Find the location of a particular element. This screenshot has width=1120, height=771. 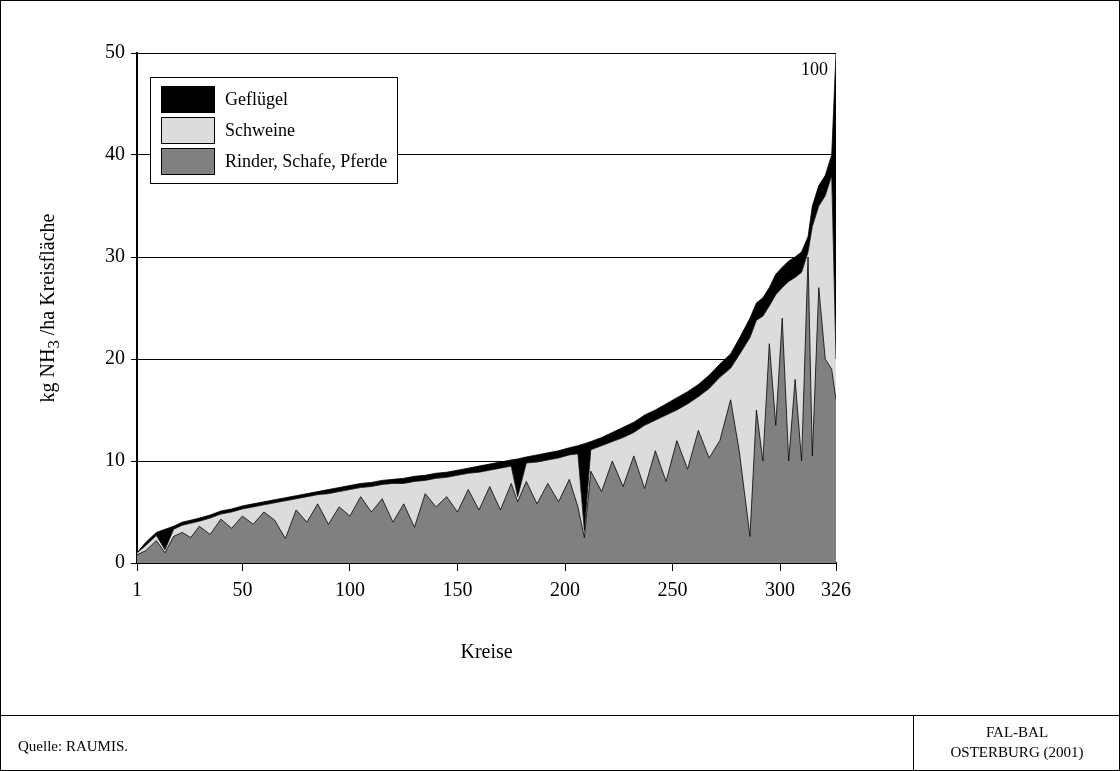

x-tick-label: 300 is located at coordinates (780, 589).